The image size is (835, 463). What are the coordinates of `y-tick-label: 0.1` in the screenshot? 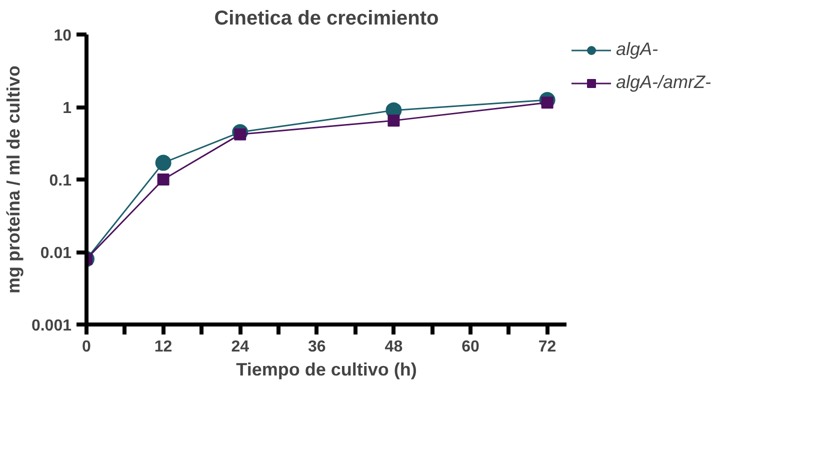 It's located at (60, 181).